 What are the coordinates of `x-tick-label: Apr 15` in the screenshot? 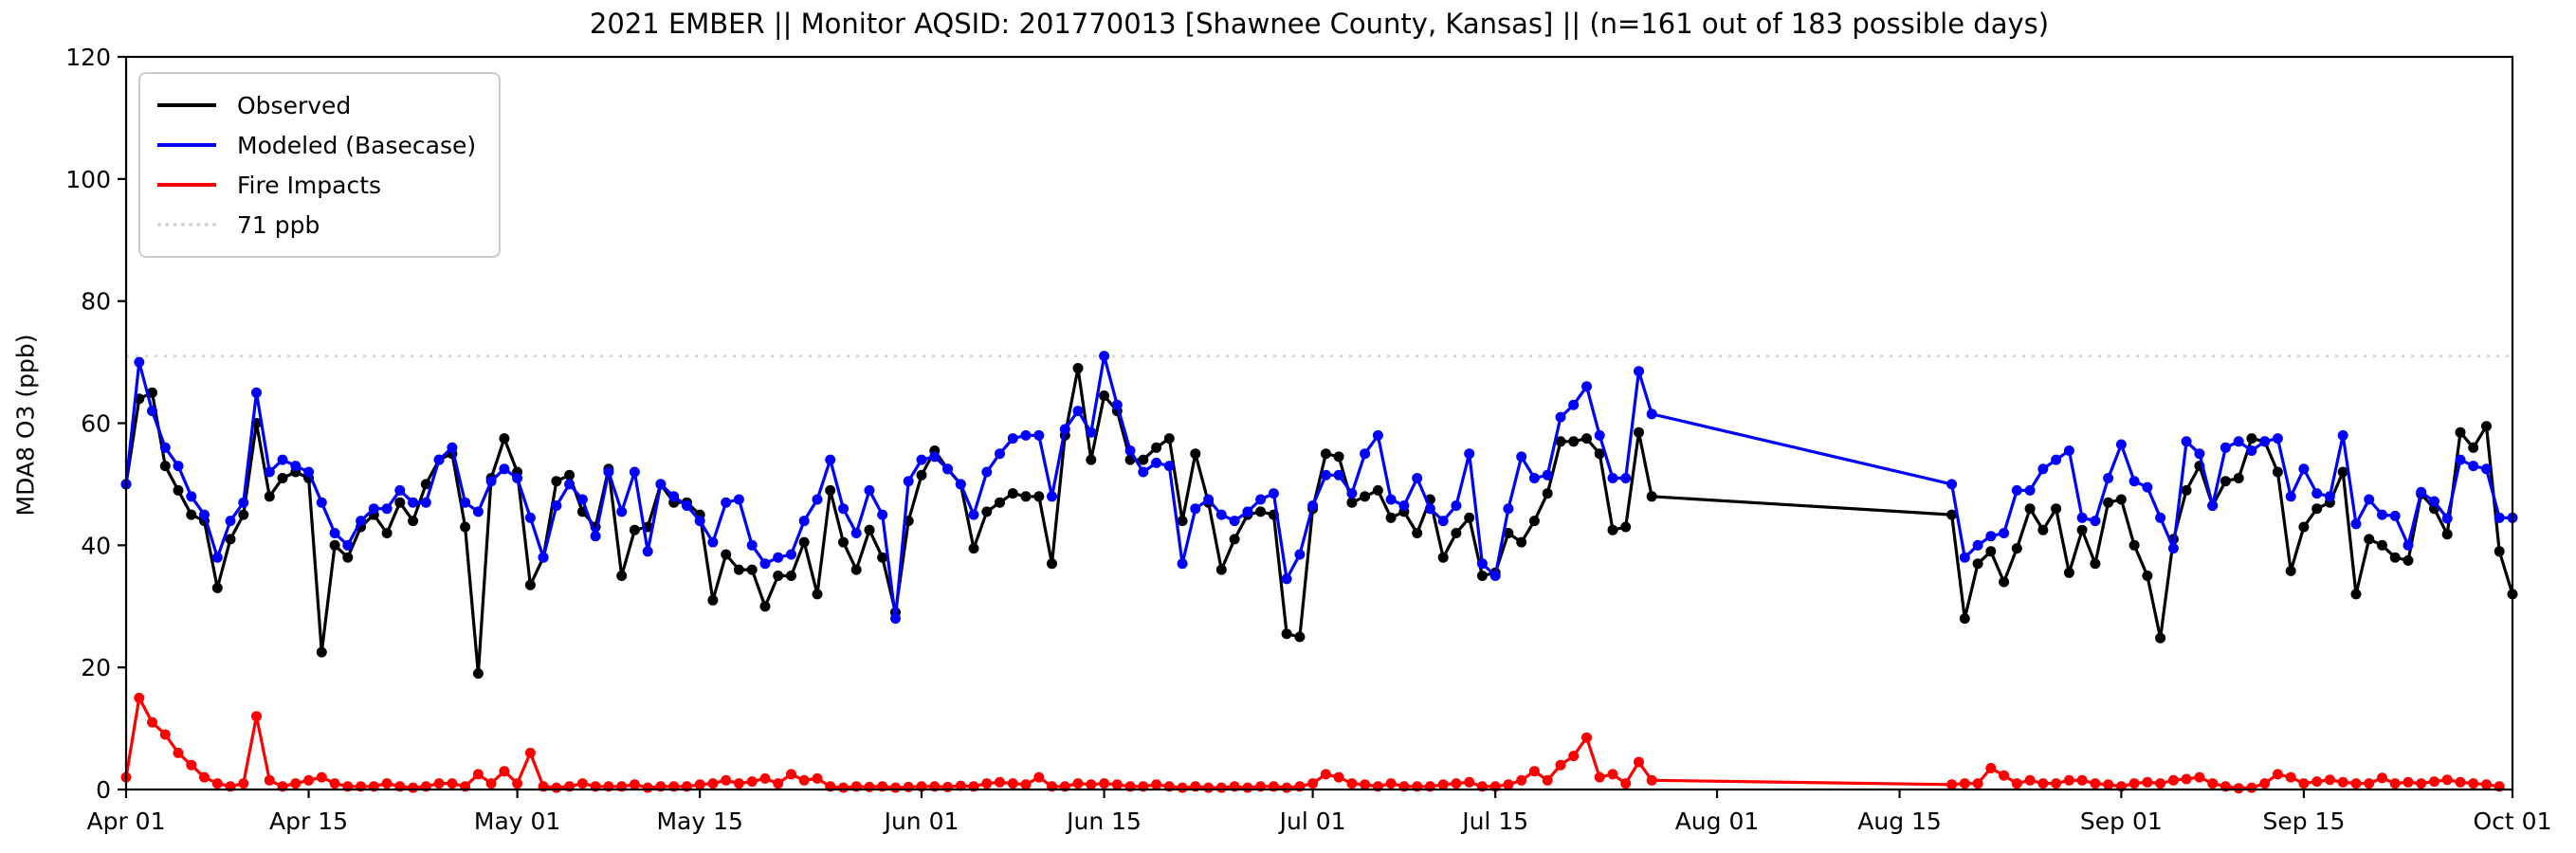 It's located at (308, 821).